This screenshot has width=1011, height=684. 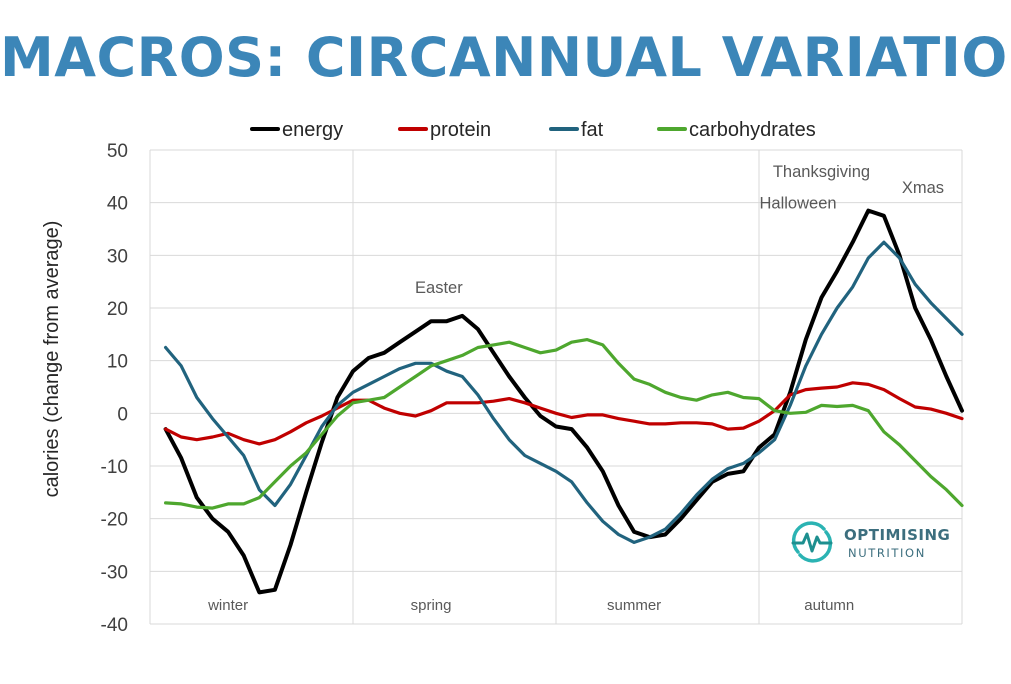 What do you see at coordinates (460, 130) in the screenshot?
I see `legend-label-protein: protein` at bounding box center [460, 130].